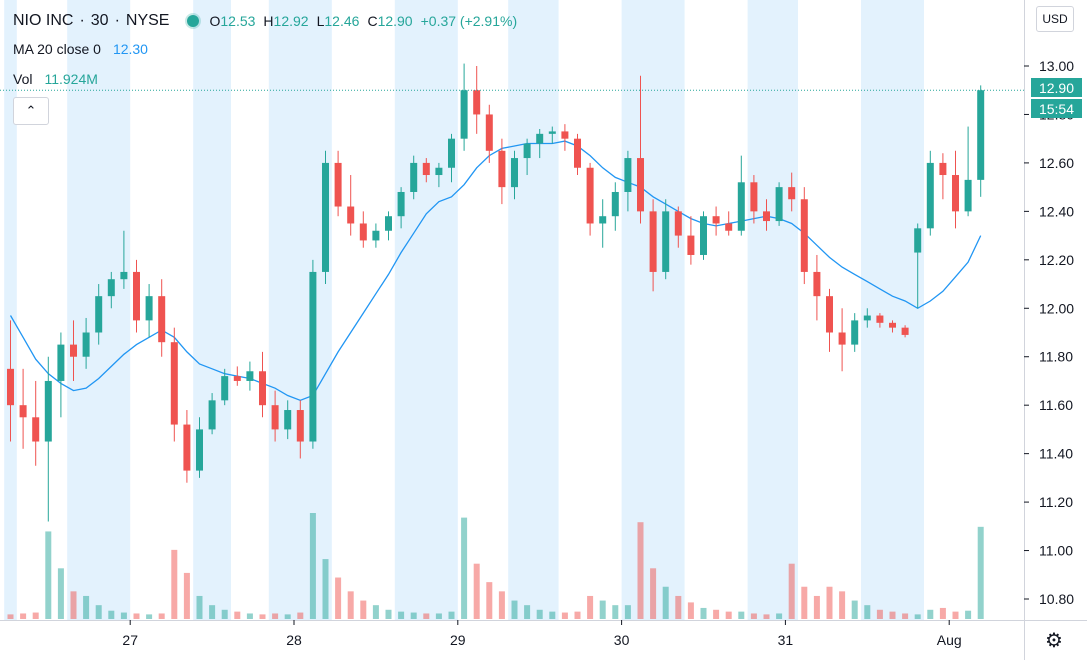 The image size is (1087, 660). Describe the element at coordinates (294, 640) in the screenshot. I see `time-tick-label: 28` at that location.